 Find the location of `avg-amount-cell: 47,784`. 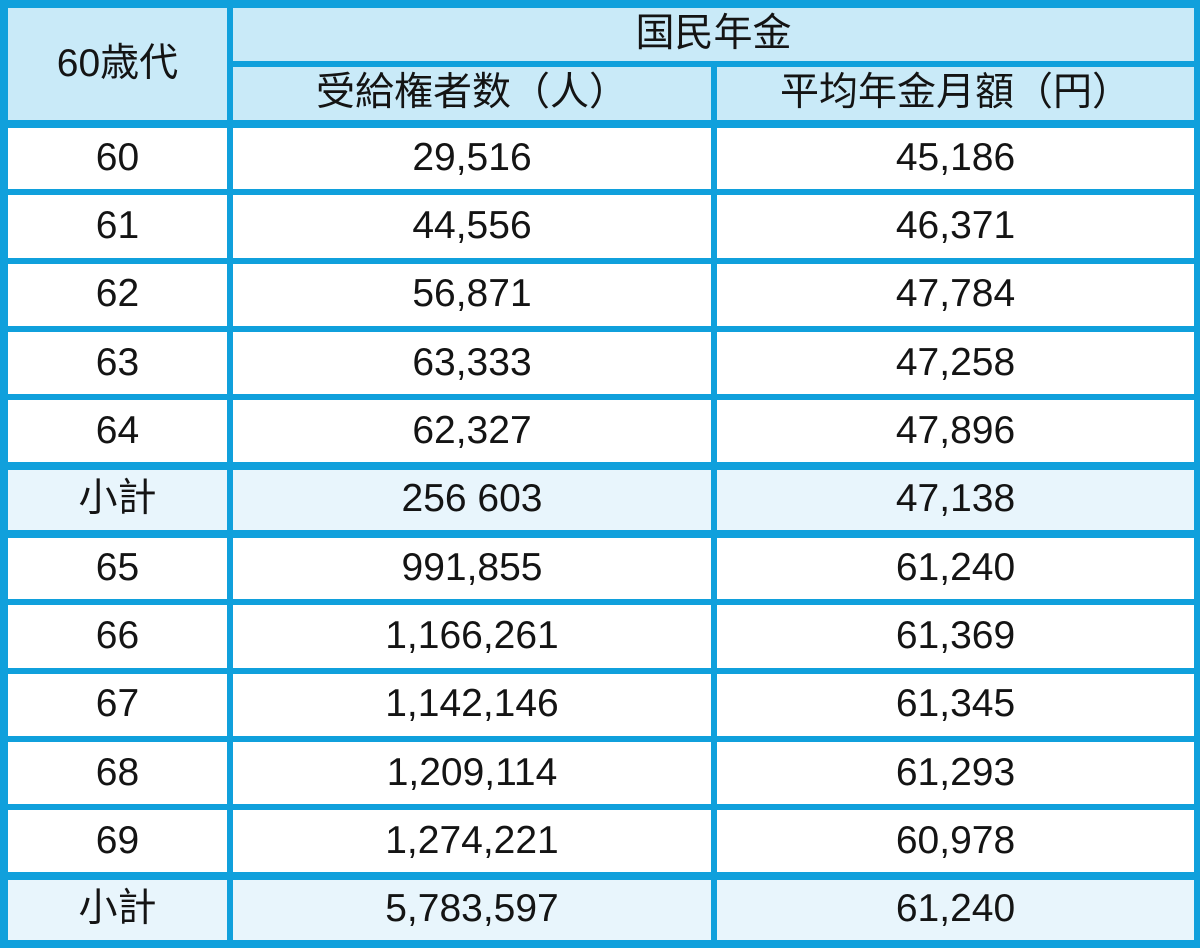

avg-amount-cell: 47,784 is located at coordinates (955, 294).